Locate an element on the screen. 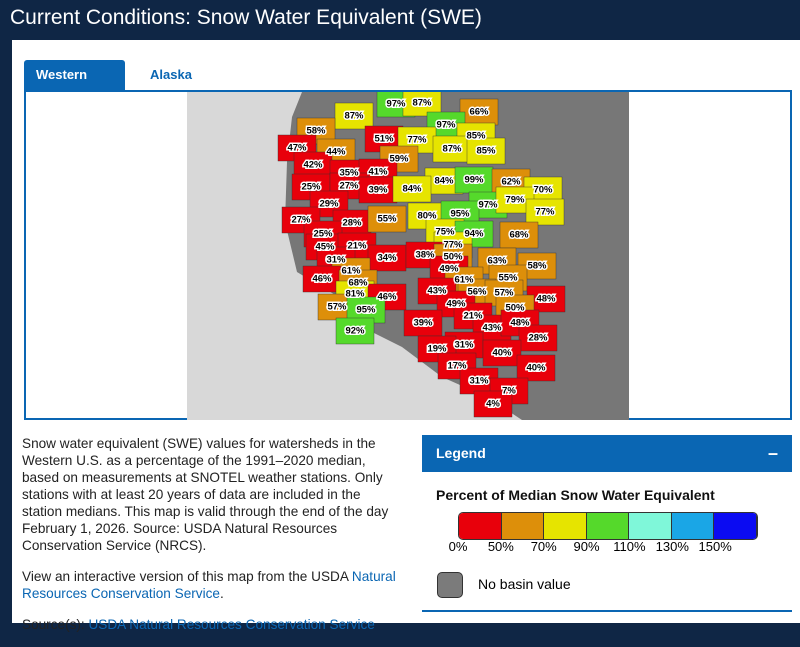  map-label: 59% is located at coordinates (399, 159).